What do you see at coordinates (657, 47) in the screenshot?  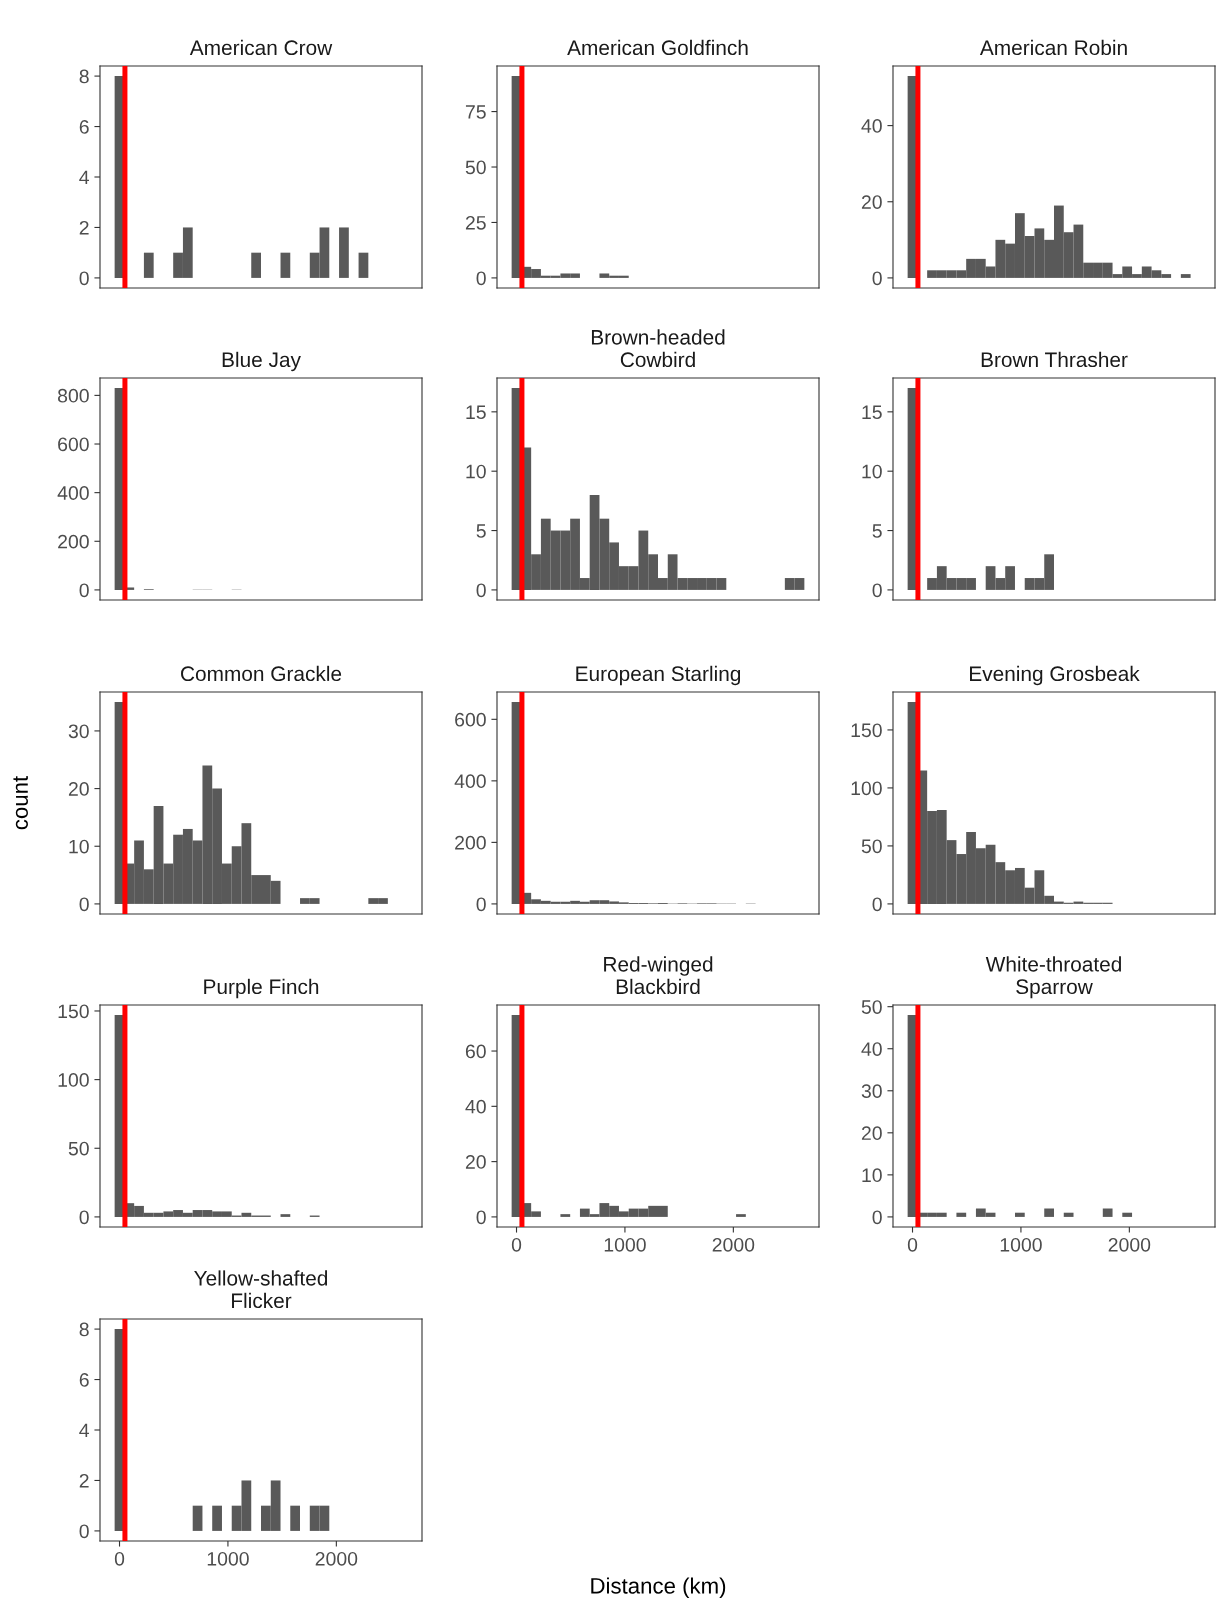 I see `chart-title: American Goldfinch` at bounding box center [657, 47].